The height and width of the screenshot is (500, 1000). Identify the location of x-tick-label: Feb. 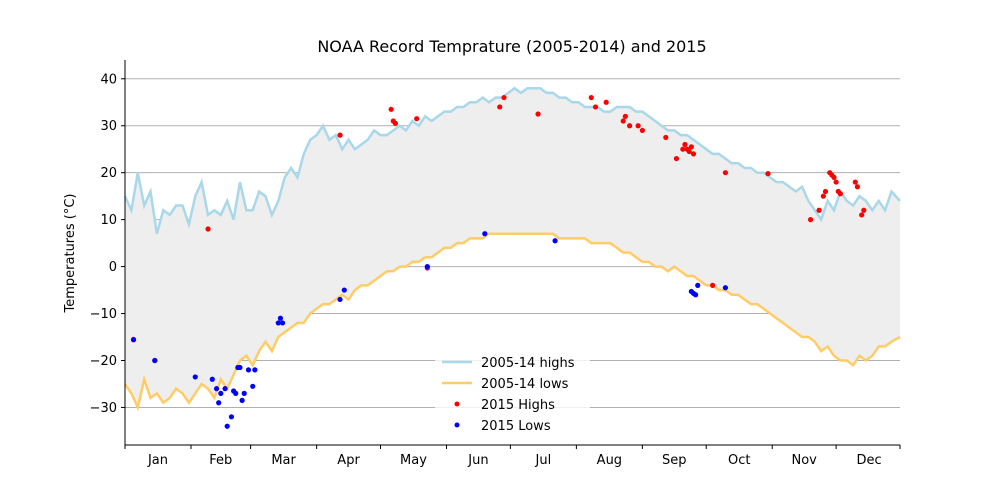
(220, 460).